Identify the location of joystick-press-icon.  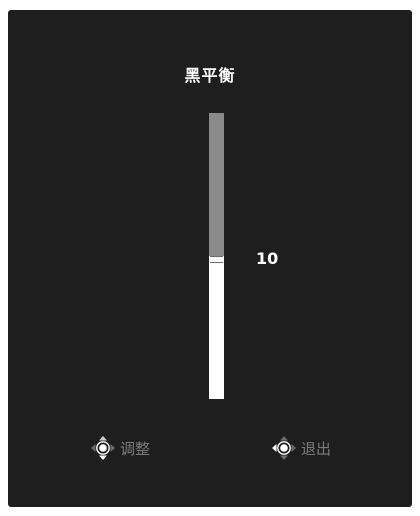
(284, 448).